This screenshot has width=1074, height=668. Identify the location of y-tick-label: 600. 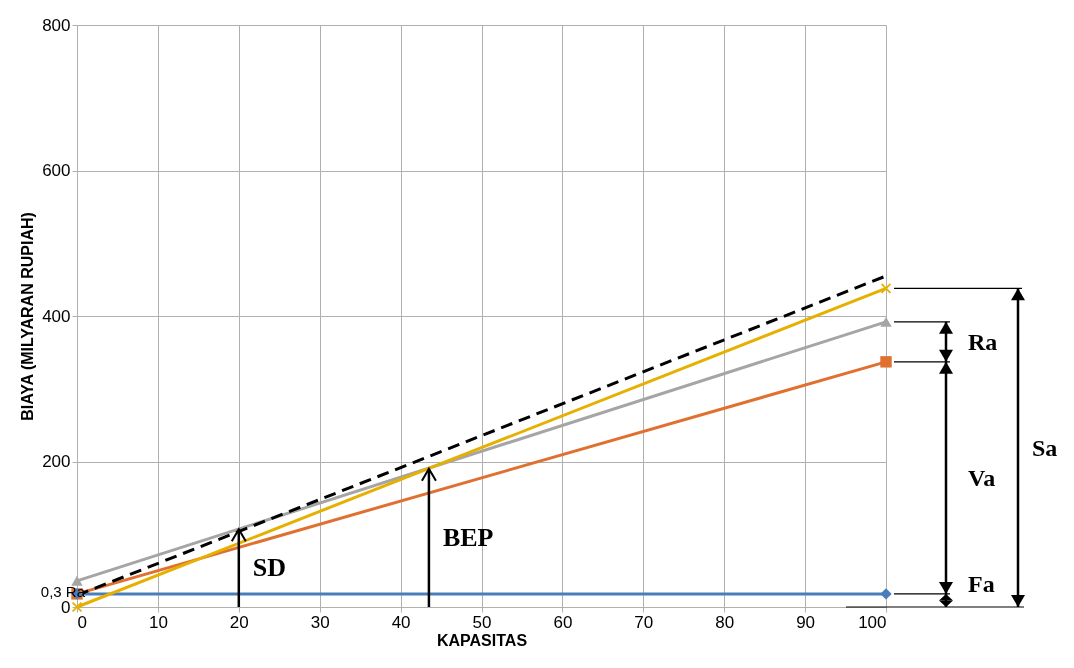
(56, 170).